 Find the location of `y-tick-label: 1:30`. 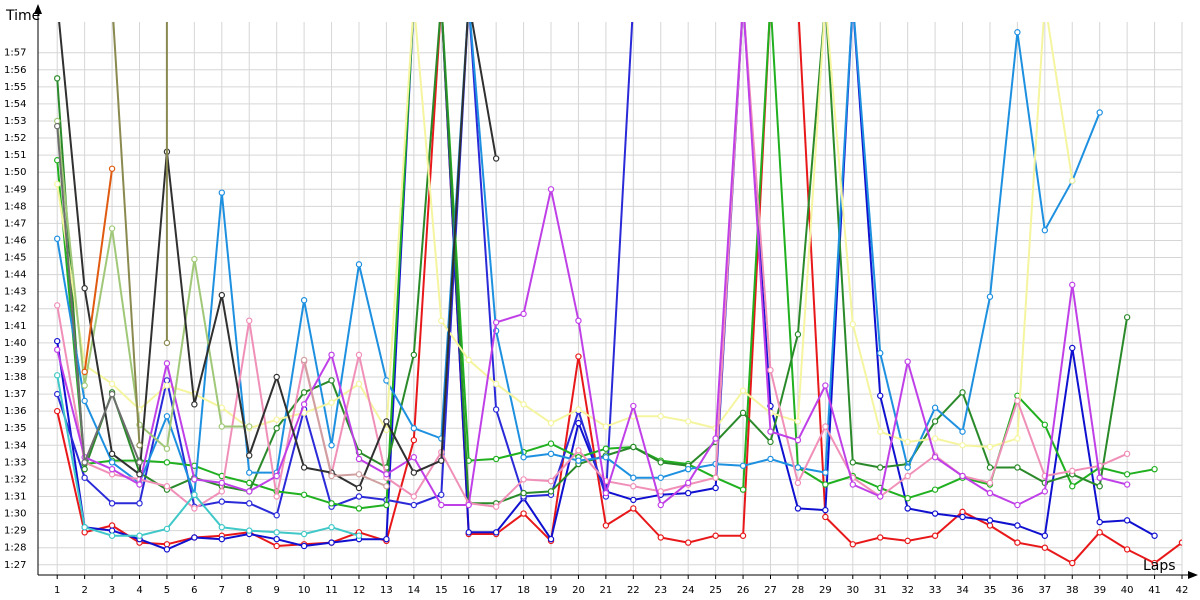

y-tick-label: 1:30 is located at coordinates (15, 514).